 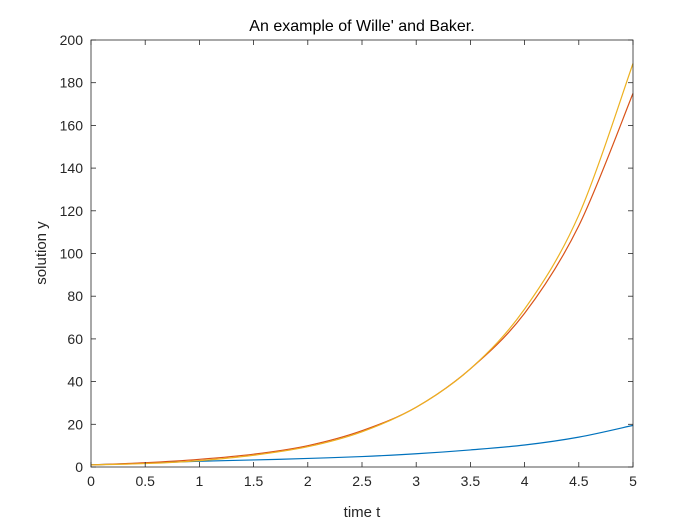 I want to click on x-tick-label: 1, so click(x=200, y=481).